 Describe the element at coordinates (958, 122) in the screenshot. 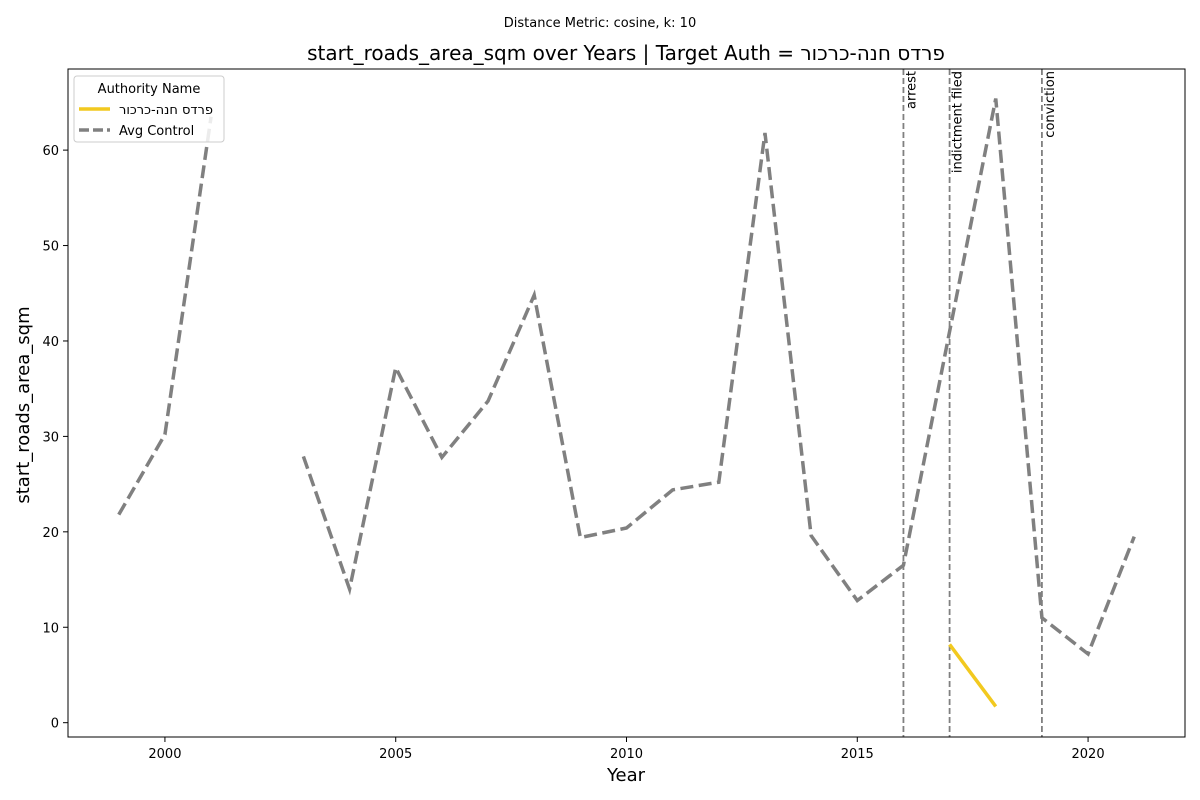

I see `event-label-1: indictment filed` at that location.